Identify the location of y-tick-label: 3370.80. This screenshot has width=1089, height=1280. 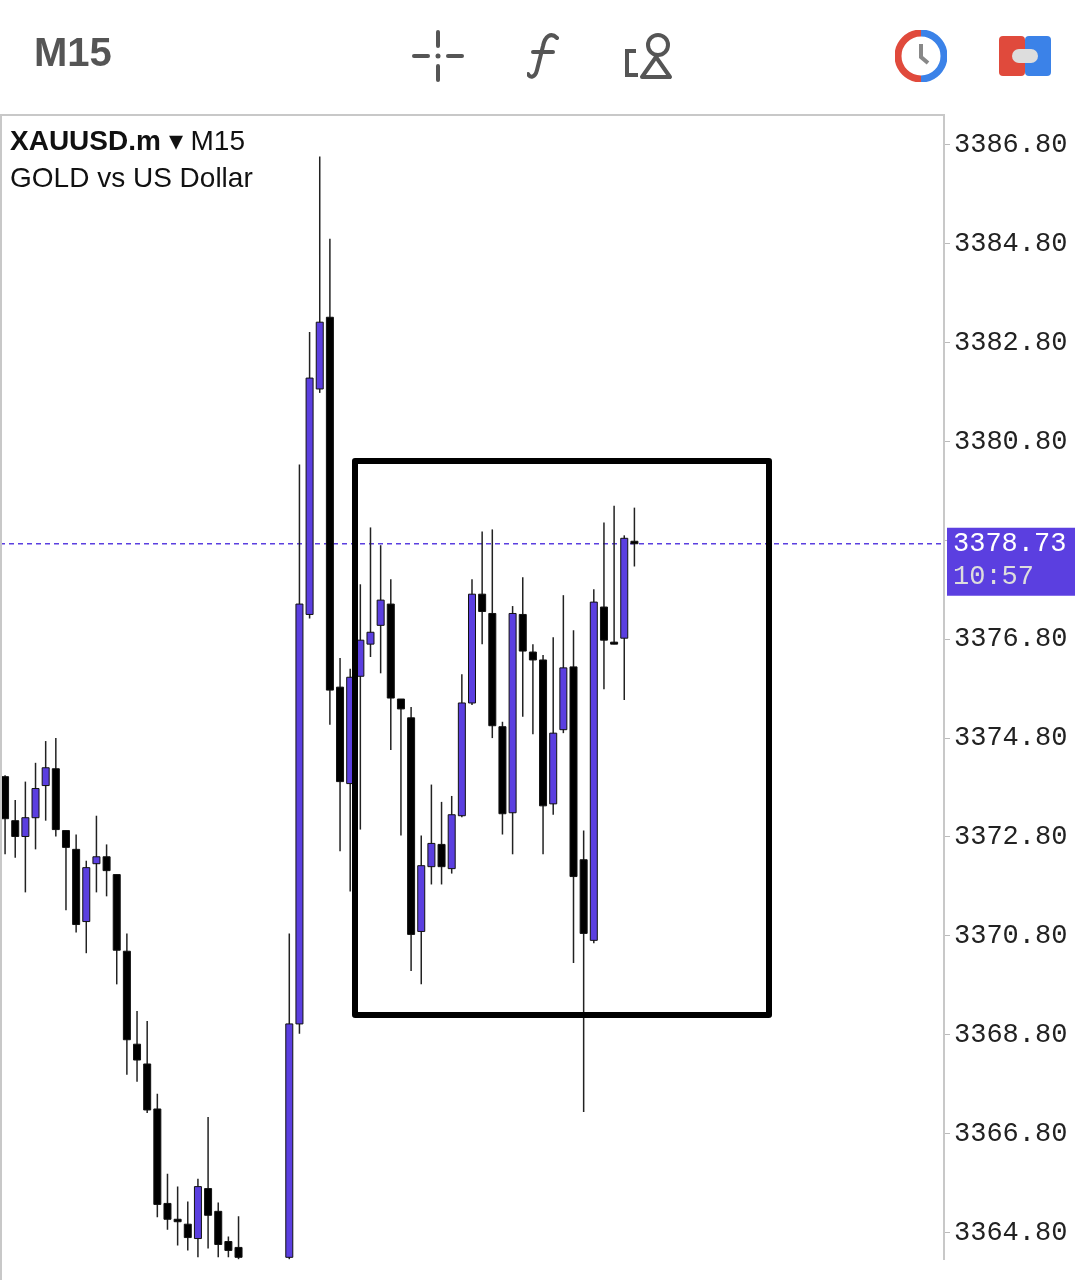
(1011, 936).